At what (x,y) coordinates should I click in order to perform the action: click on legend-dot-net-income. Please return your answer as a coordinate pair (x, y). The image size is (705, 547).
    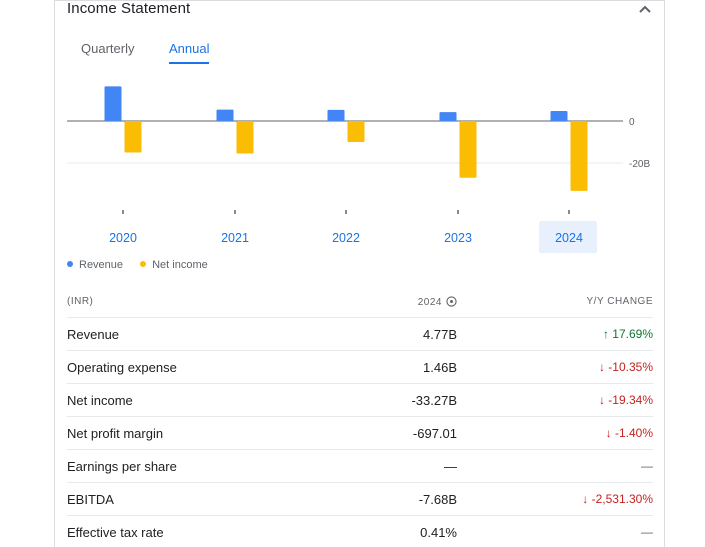
    Looking at the image, I should click on (143, 264).